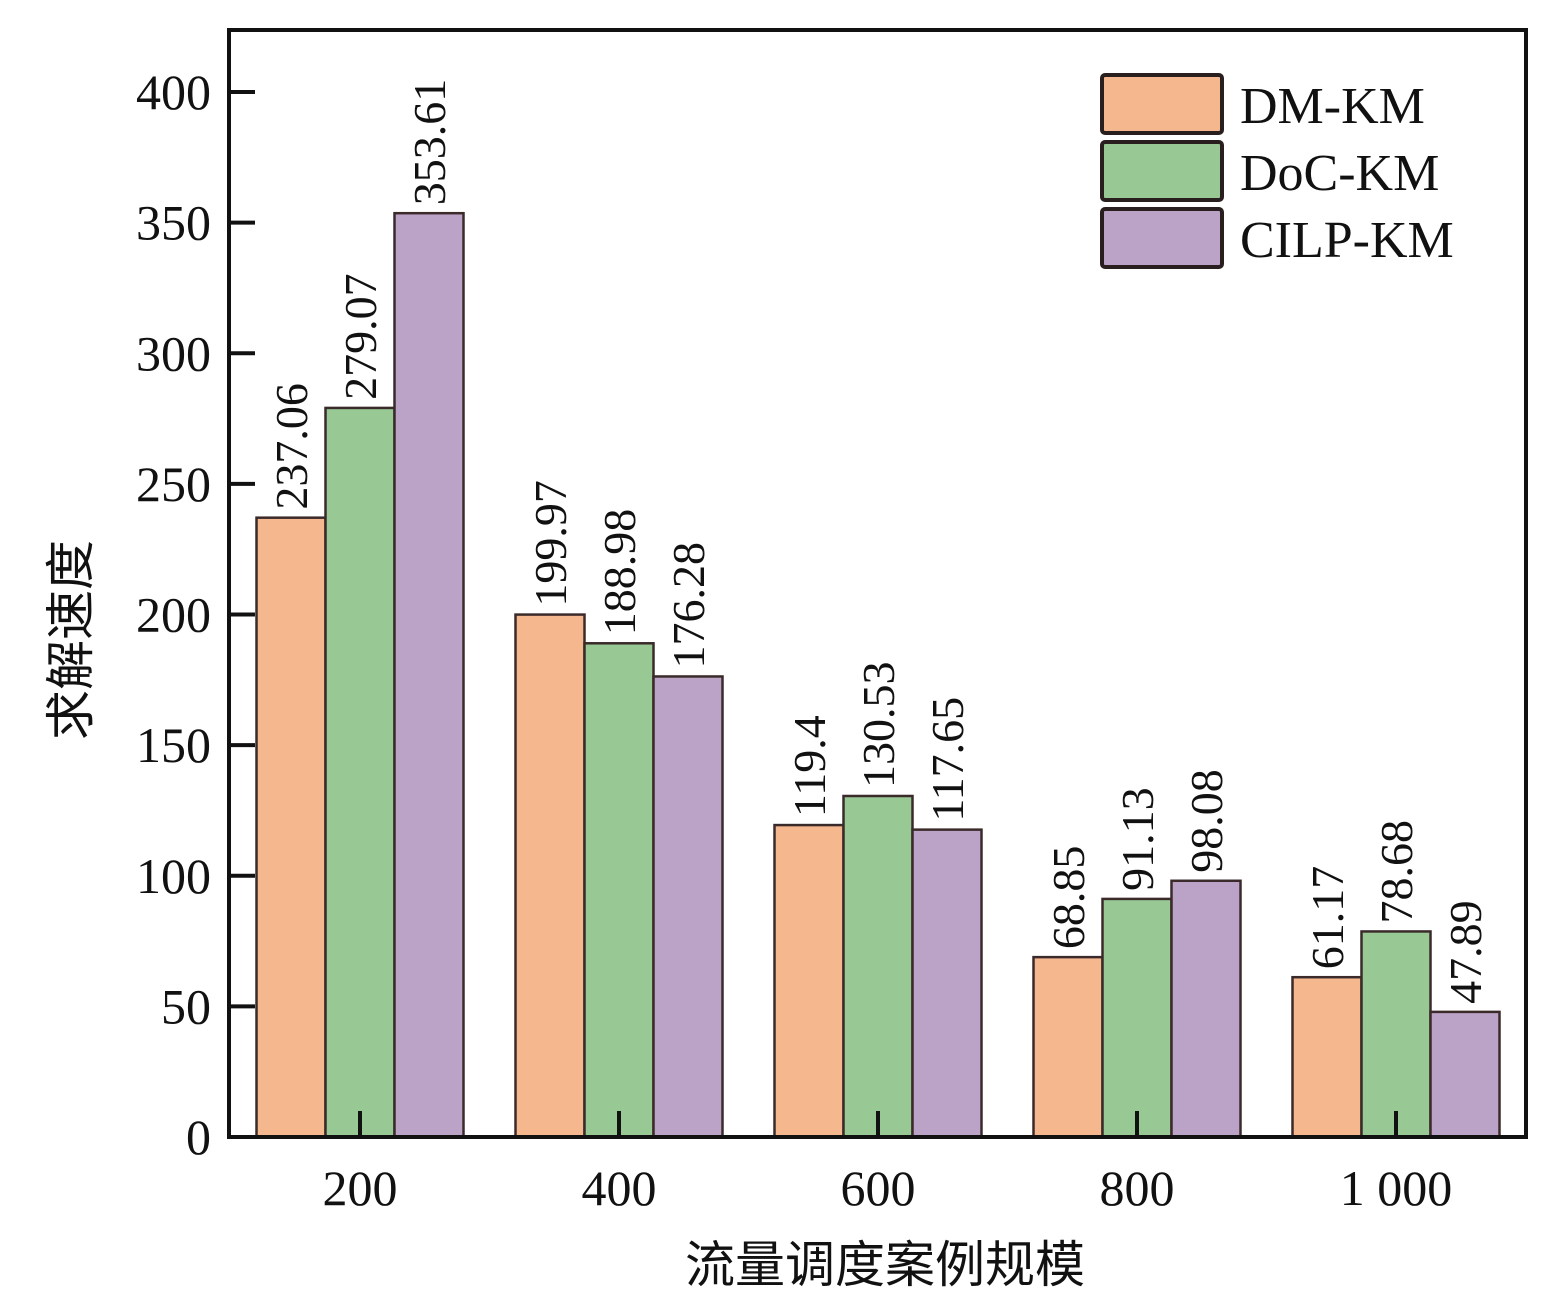 Image resolution: width=1558 pixels, height=1312 pixels. I want to click on x-tick-label: 1 000, so click(1396, 1188).